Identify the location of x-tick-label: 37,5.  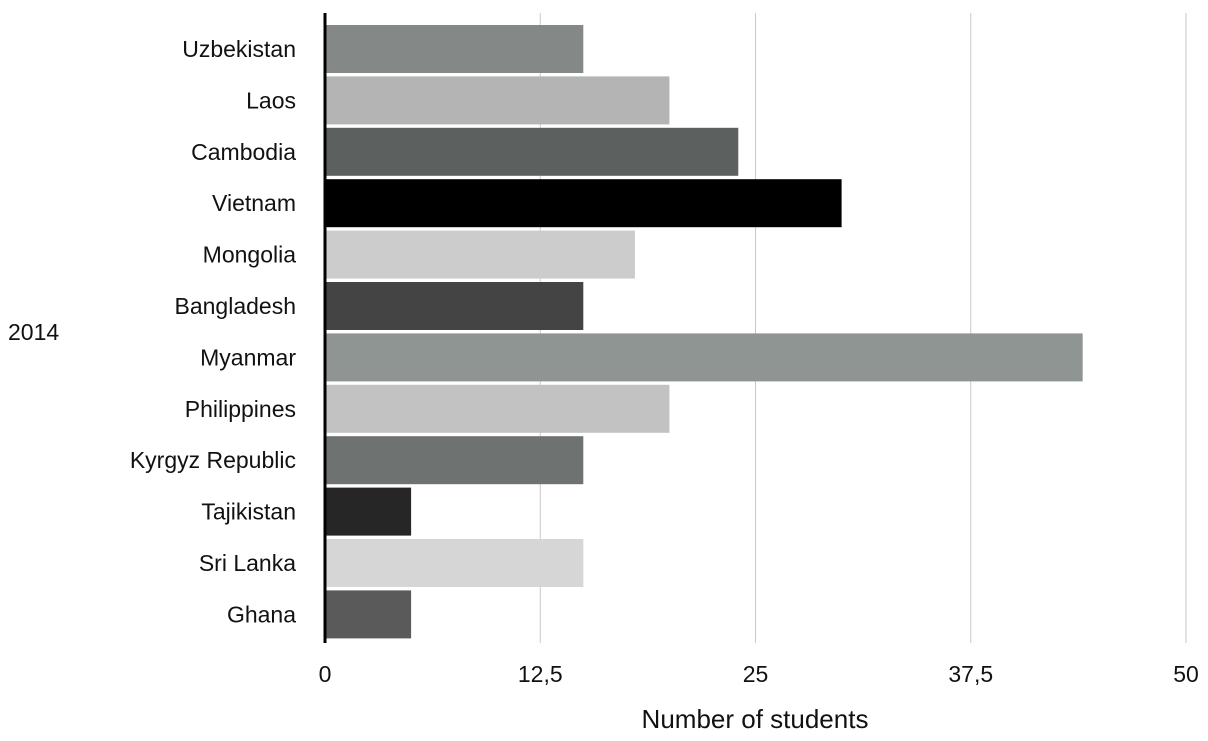
(970, 674).